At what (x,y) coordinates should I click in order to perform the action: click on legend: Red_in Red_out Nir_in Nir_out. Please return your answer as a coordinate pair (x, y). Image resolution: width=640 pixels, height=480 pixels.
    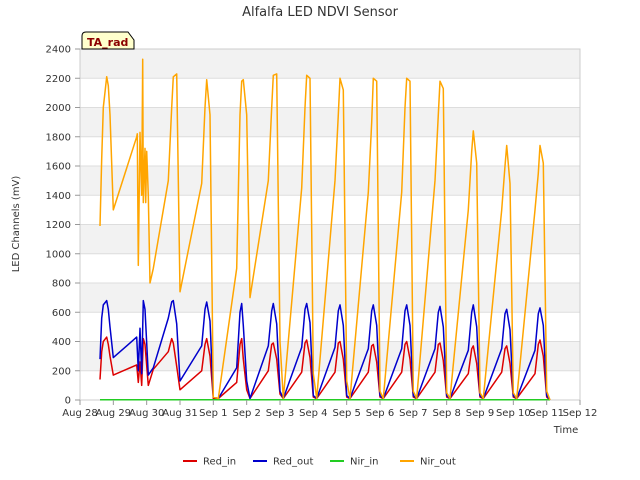
    Looking at the image, I should click on (319, 462).